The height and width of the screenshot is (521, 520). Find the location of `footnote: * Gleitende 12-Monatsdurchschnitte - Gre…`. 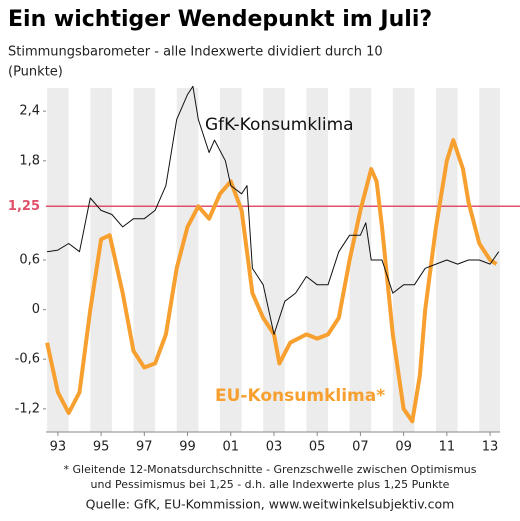

footnote: * Gleitende 12-Monatsdurchschnitte - Gre… is located at coordinates (270, 469).